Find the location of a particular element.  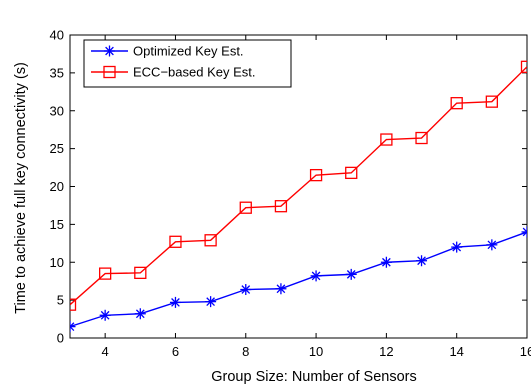

legend-box is located at coordinates (187, 63).